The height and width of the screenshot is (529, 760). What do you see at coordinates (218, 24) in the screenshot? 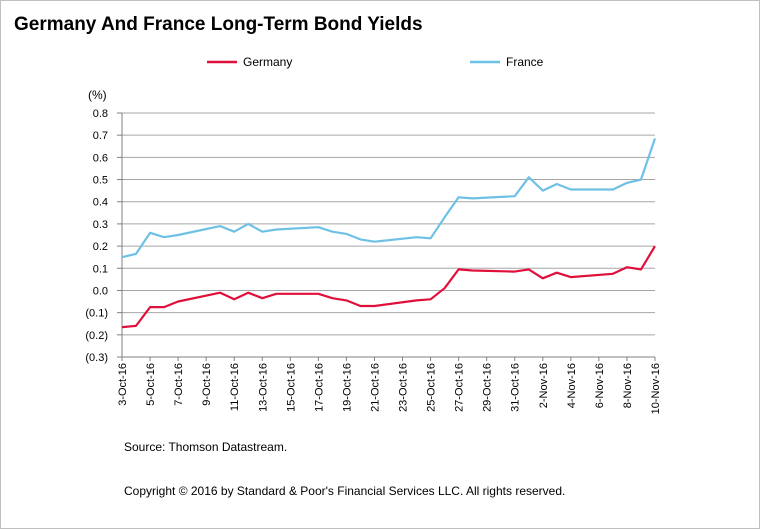
I see `chart-title: Germany And France Long-Term Bond Yields` at bounding box center [218, 24].